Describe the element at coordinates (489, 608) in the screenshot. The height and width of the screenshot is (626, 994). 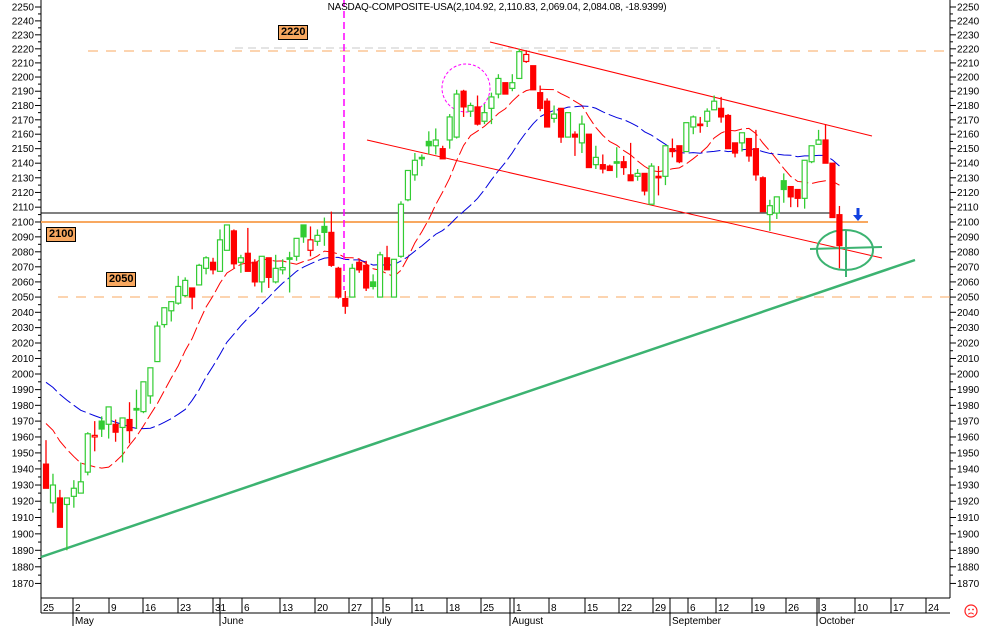
I see `x-tick-label: 25` at that location.